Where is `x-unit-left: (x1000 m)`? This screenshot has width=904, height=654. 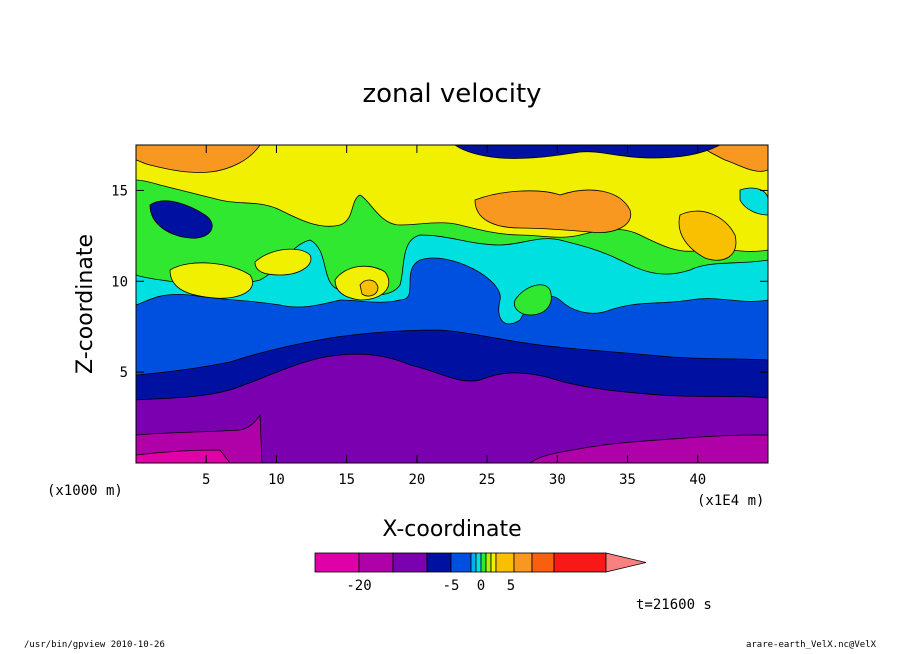 x-unit-left: (x1000 m) is located at coordinates (85, 491).